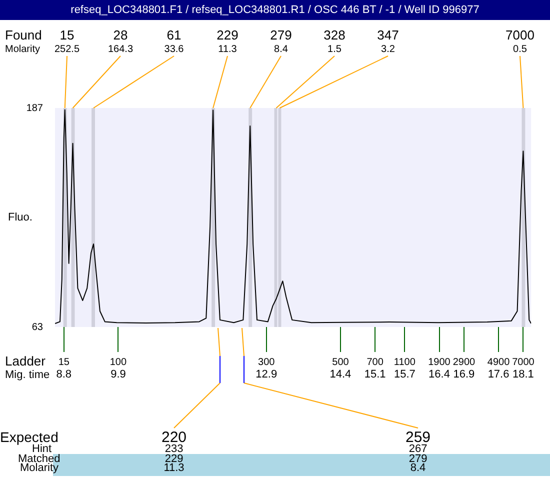  I want to click on text: 15, so click(64, 362).